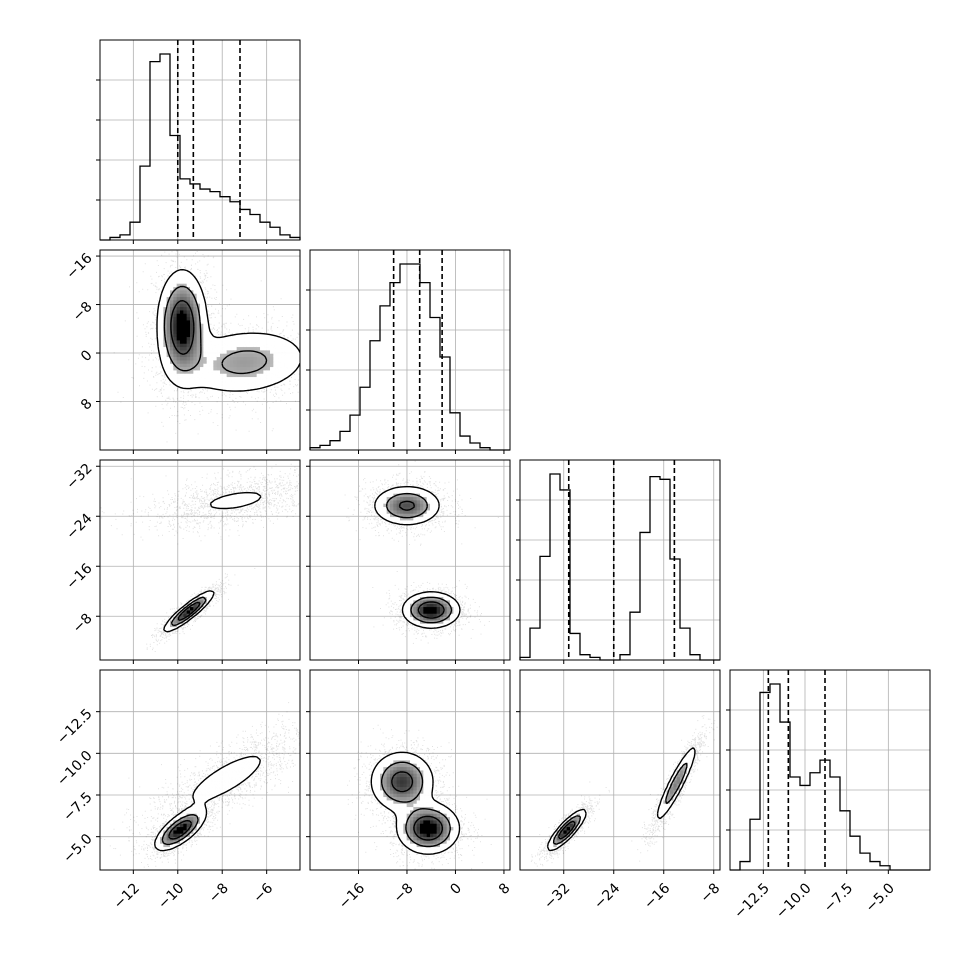 The height and width of the screenshot is (970, 970). What do you see at coordinates (419, 558) in the screenshot?
I see `contour-line` at bounding box center [419, 558].